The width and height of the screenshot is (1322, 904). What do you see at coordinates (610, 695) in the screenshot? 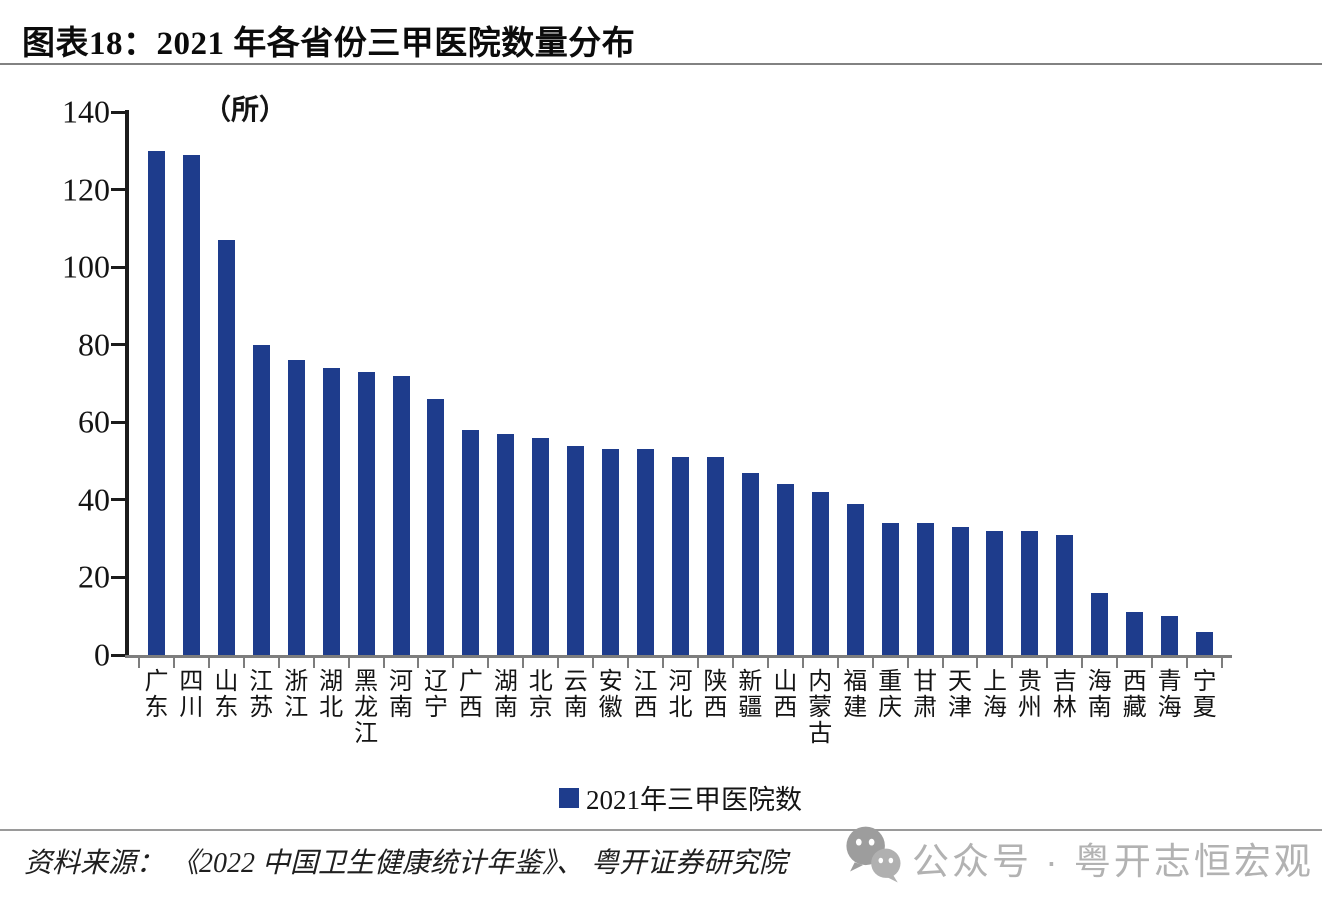
I see `x-category-label: 安徽` at bounding box center [610, 695].